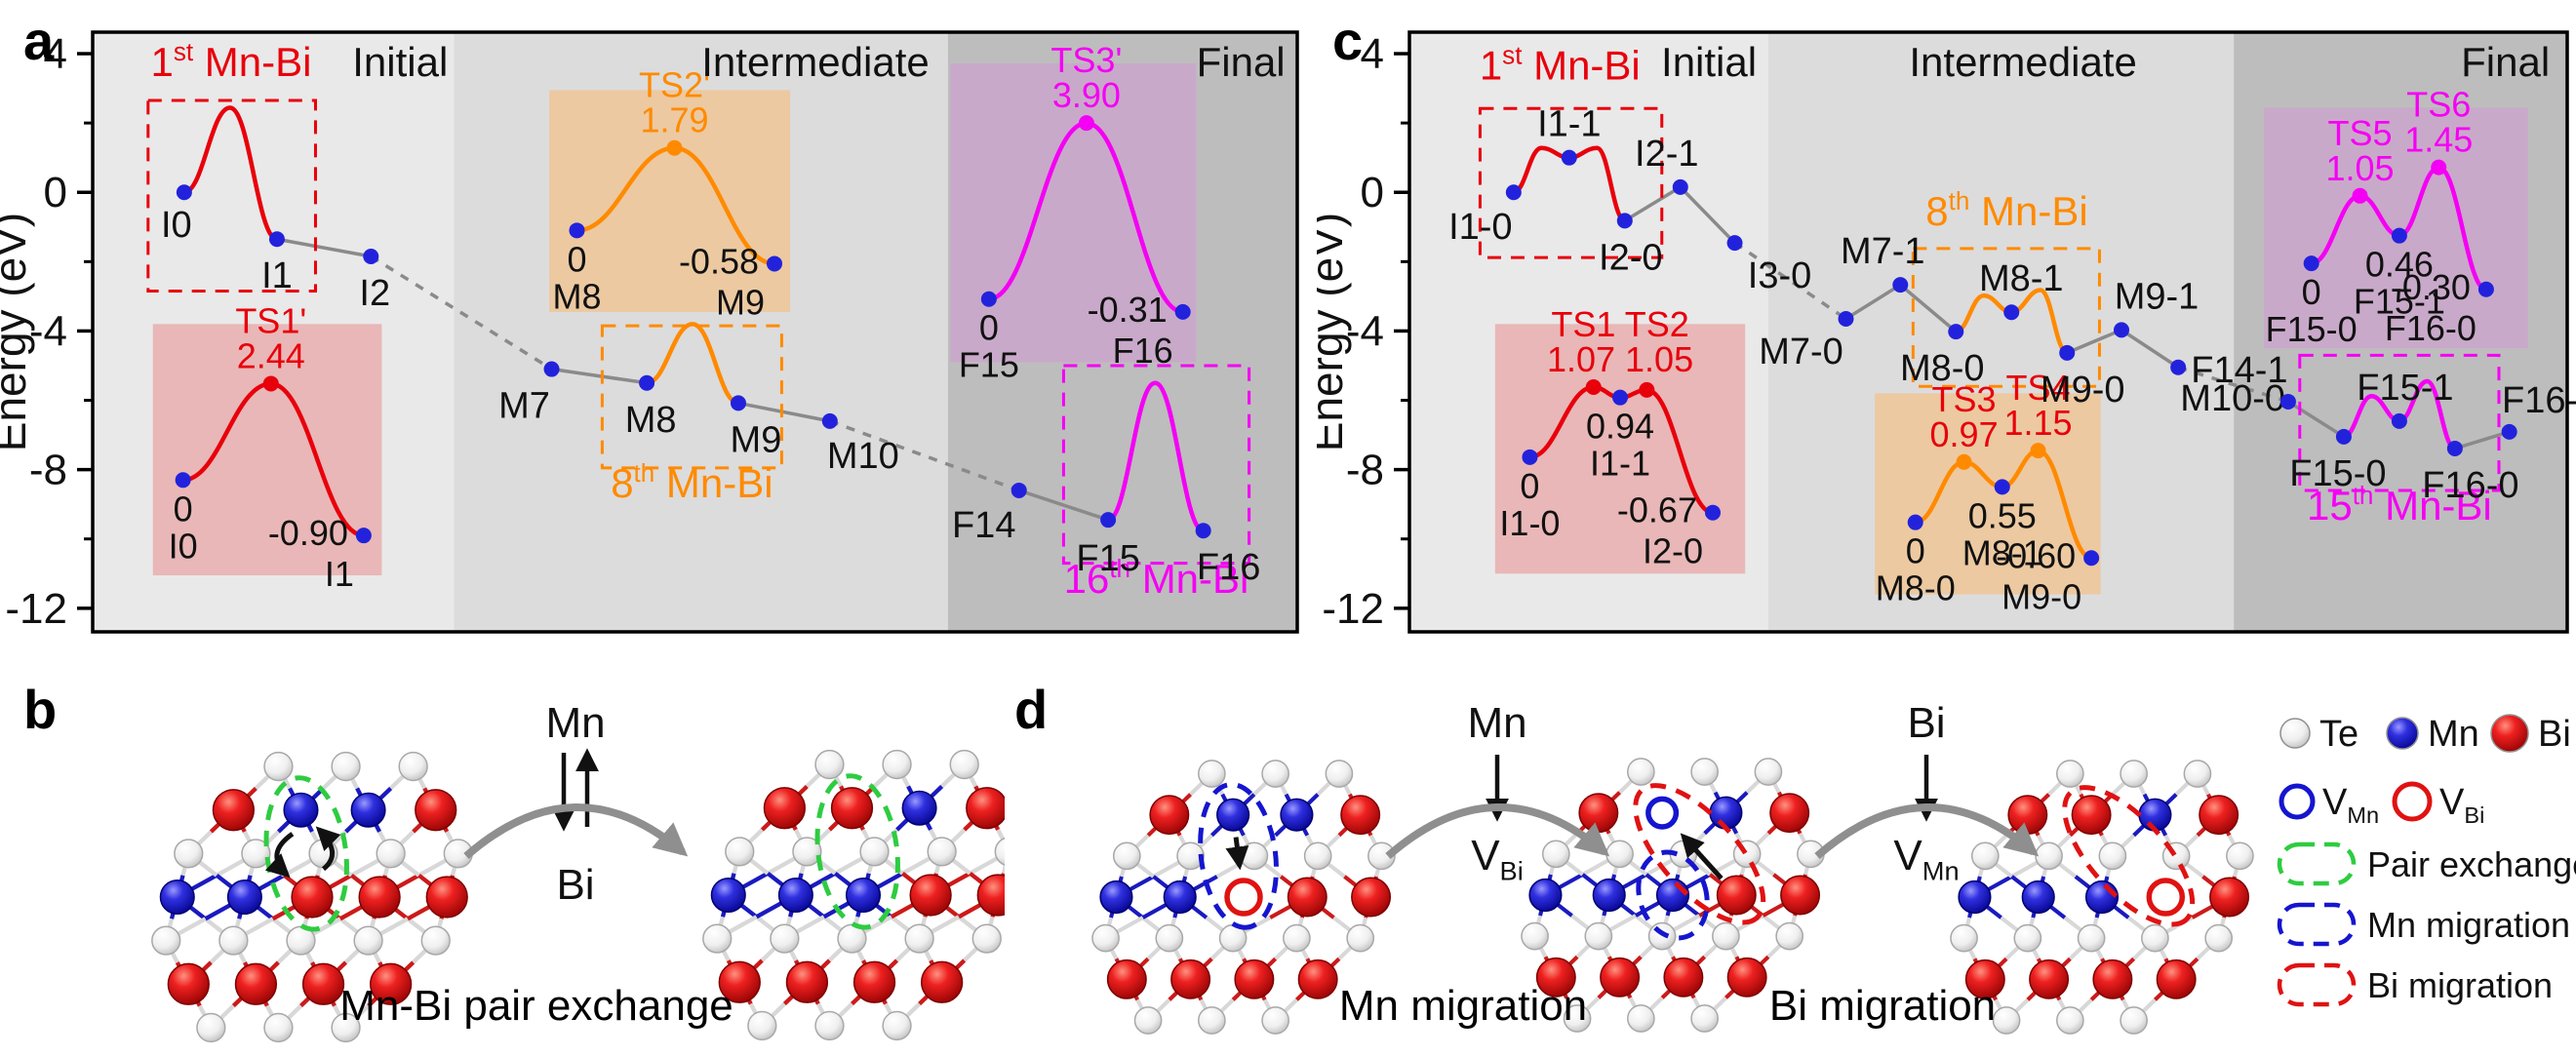 Image resolution: width=2576 pixels, height=1056 pixels. I want to click on inset-background, so click(2396, 228).